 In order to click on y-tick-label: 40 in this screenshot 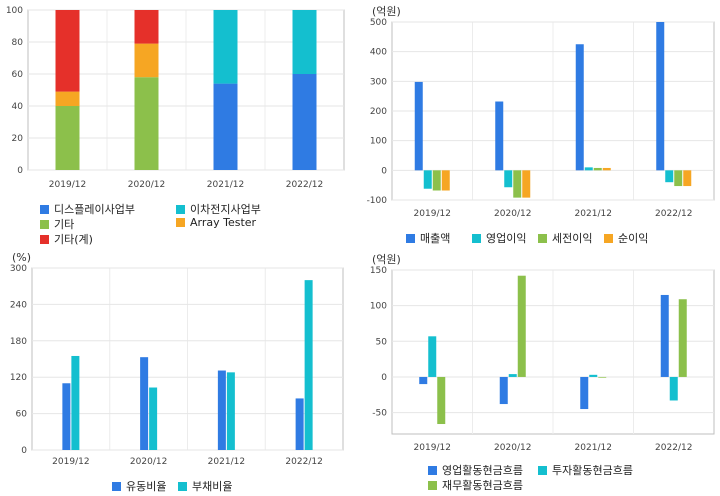, I will do `click(18, 107)`.